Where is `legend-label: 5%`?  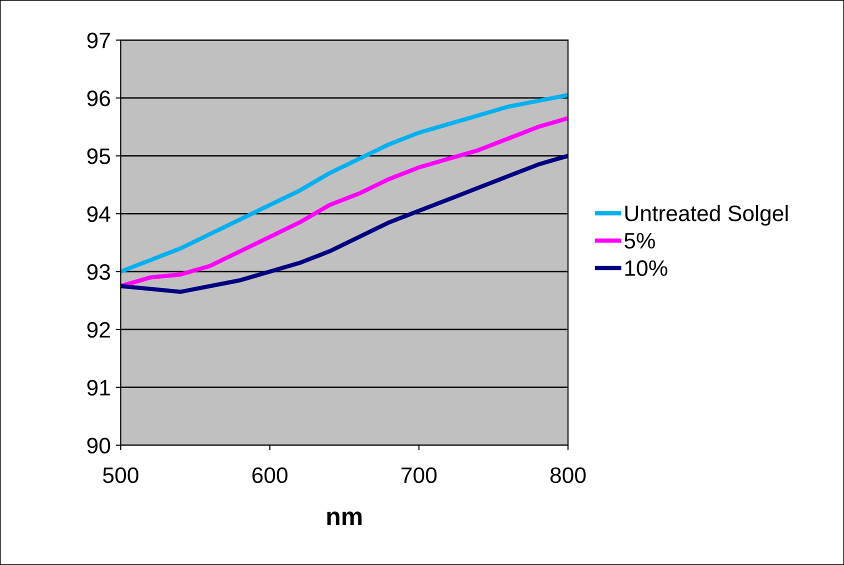 legend-label: 5% is located at coordinates (639, 240).